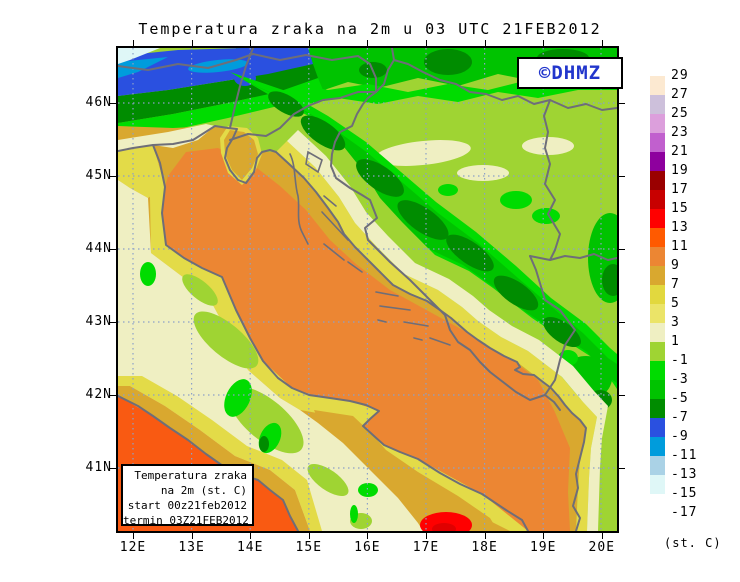 Image resolution: width=740 pixels, height=582 pixels. What do you see at coordinates (250, 547) in the screenshot?
I see `lon-tick-label: 14E` at bounding box center [250, 547].